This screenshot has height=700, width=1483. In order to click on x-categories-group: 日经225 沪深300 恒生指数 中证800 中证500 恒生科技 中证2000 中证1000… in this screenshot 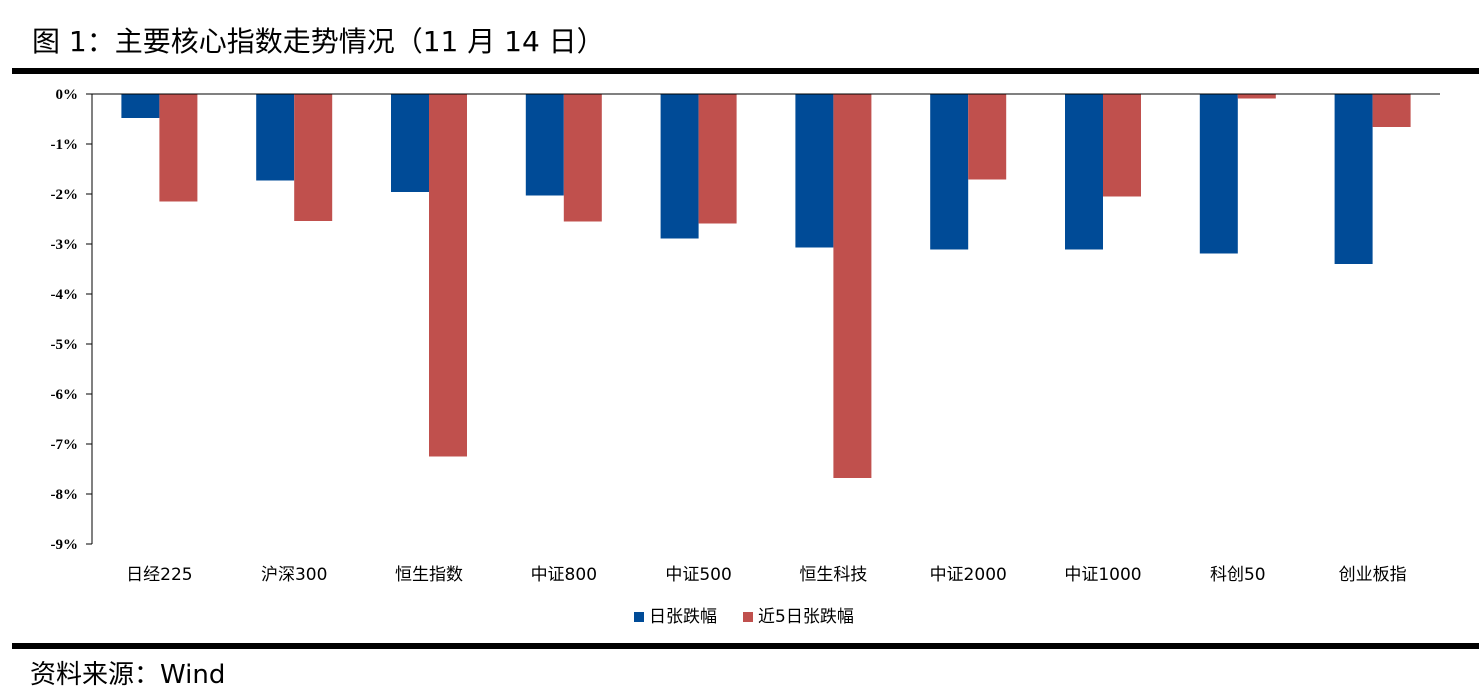, I will do `click(766, 575)`.